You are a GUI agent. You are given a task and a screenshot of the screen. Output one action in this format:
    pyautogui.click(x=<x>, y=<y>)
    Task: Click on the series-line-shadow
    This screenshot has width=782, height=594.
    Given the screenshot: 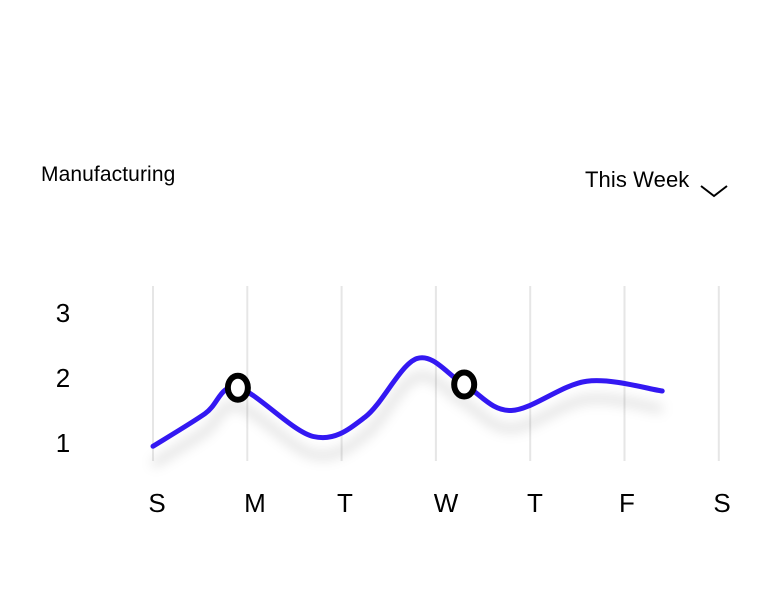 What is the action you would take?
    pyautogui.click(x=407, y=419)
    